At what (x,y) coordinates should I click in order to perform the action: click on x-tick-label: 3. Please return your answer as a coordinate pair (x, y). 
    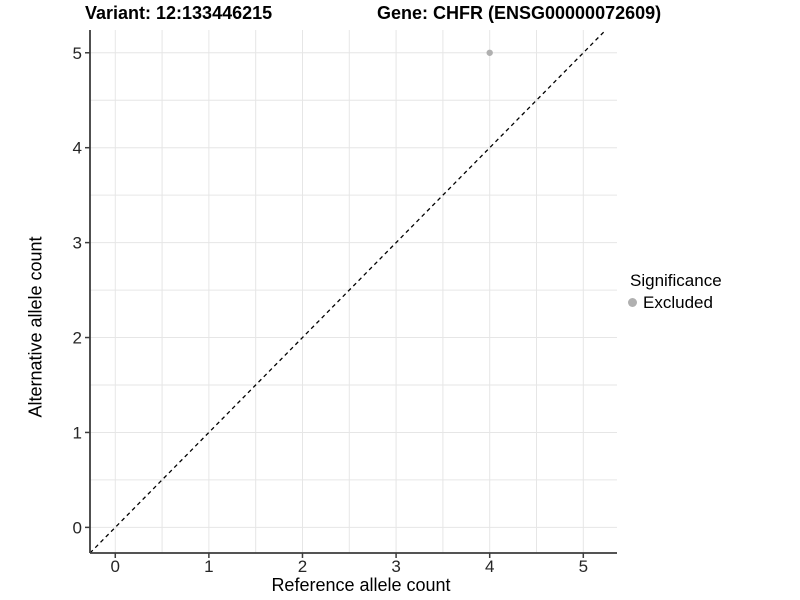
    Looking at the image, I should click on (395, 566).